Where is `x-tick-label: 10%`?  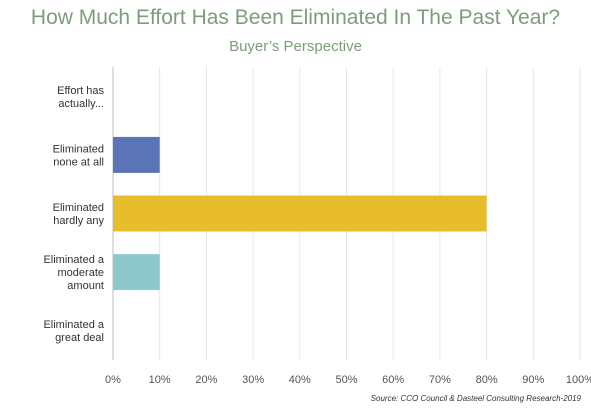
x-tick-label: 10% is located at coordinates (160, 380).